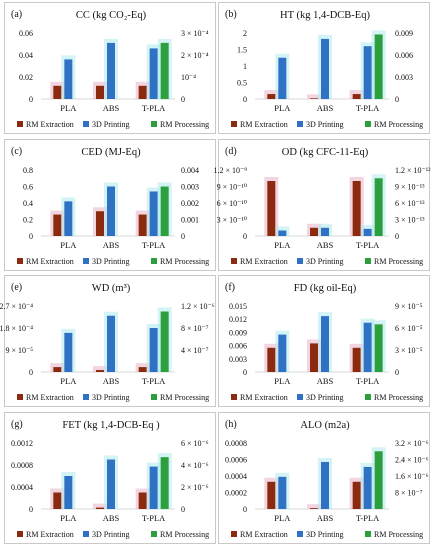 The height and width of the screenshot is (550, 434). What do you see at coordinates (412, 476) in the screenshot?
I see `right-tick-label: 1.6 × 10⁻⁶` at bounding box center [412, 476].